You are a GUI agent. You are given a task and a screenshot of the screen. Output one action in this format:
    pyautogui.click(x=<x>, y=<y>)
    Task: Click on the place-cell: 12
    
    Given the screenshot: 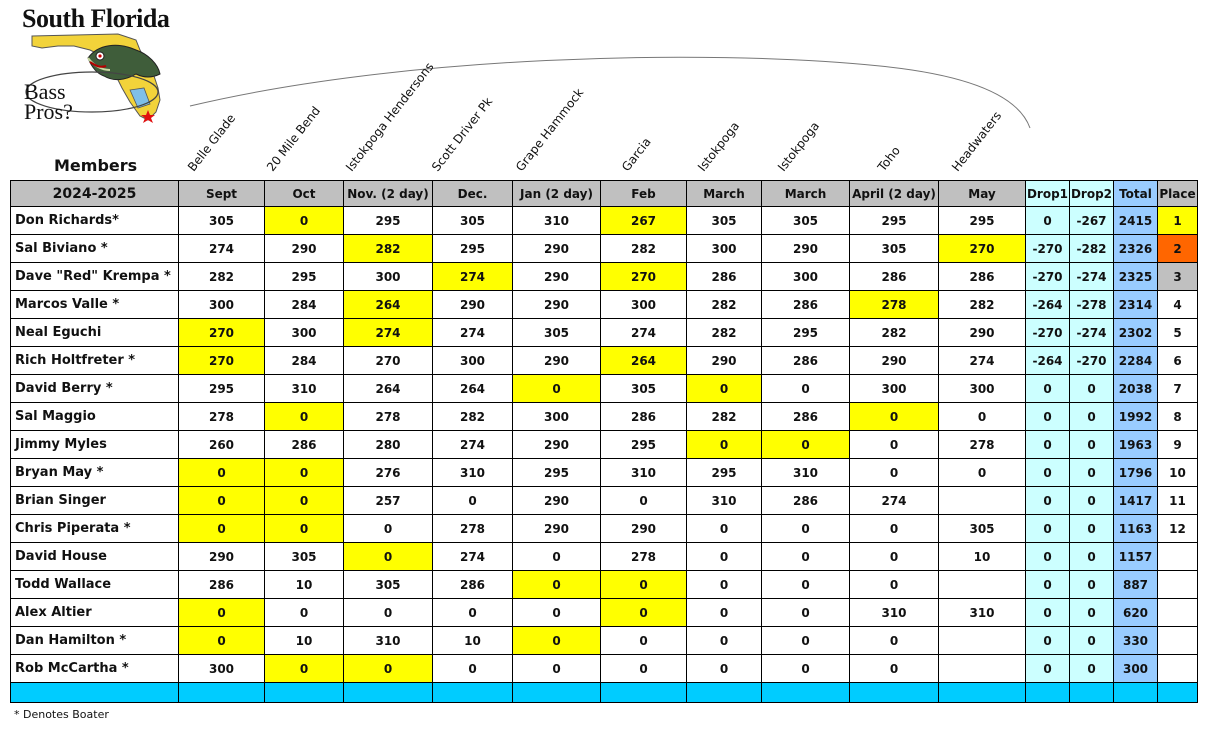 What is the action you would take?
    pyautogui.click(x=1177, y=528)
    